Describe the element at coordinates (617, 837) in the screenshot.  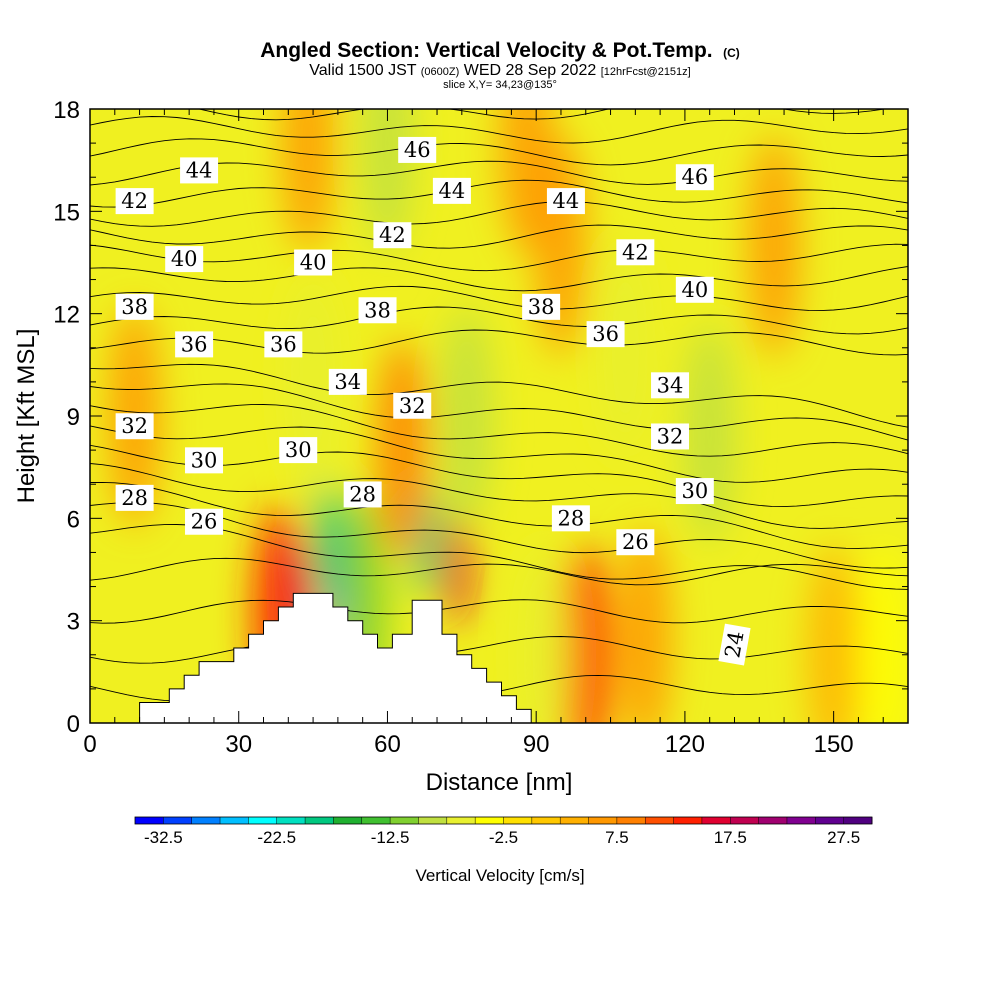
I see `colorbar-tick-label-4: 7.5` at that location.